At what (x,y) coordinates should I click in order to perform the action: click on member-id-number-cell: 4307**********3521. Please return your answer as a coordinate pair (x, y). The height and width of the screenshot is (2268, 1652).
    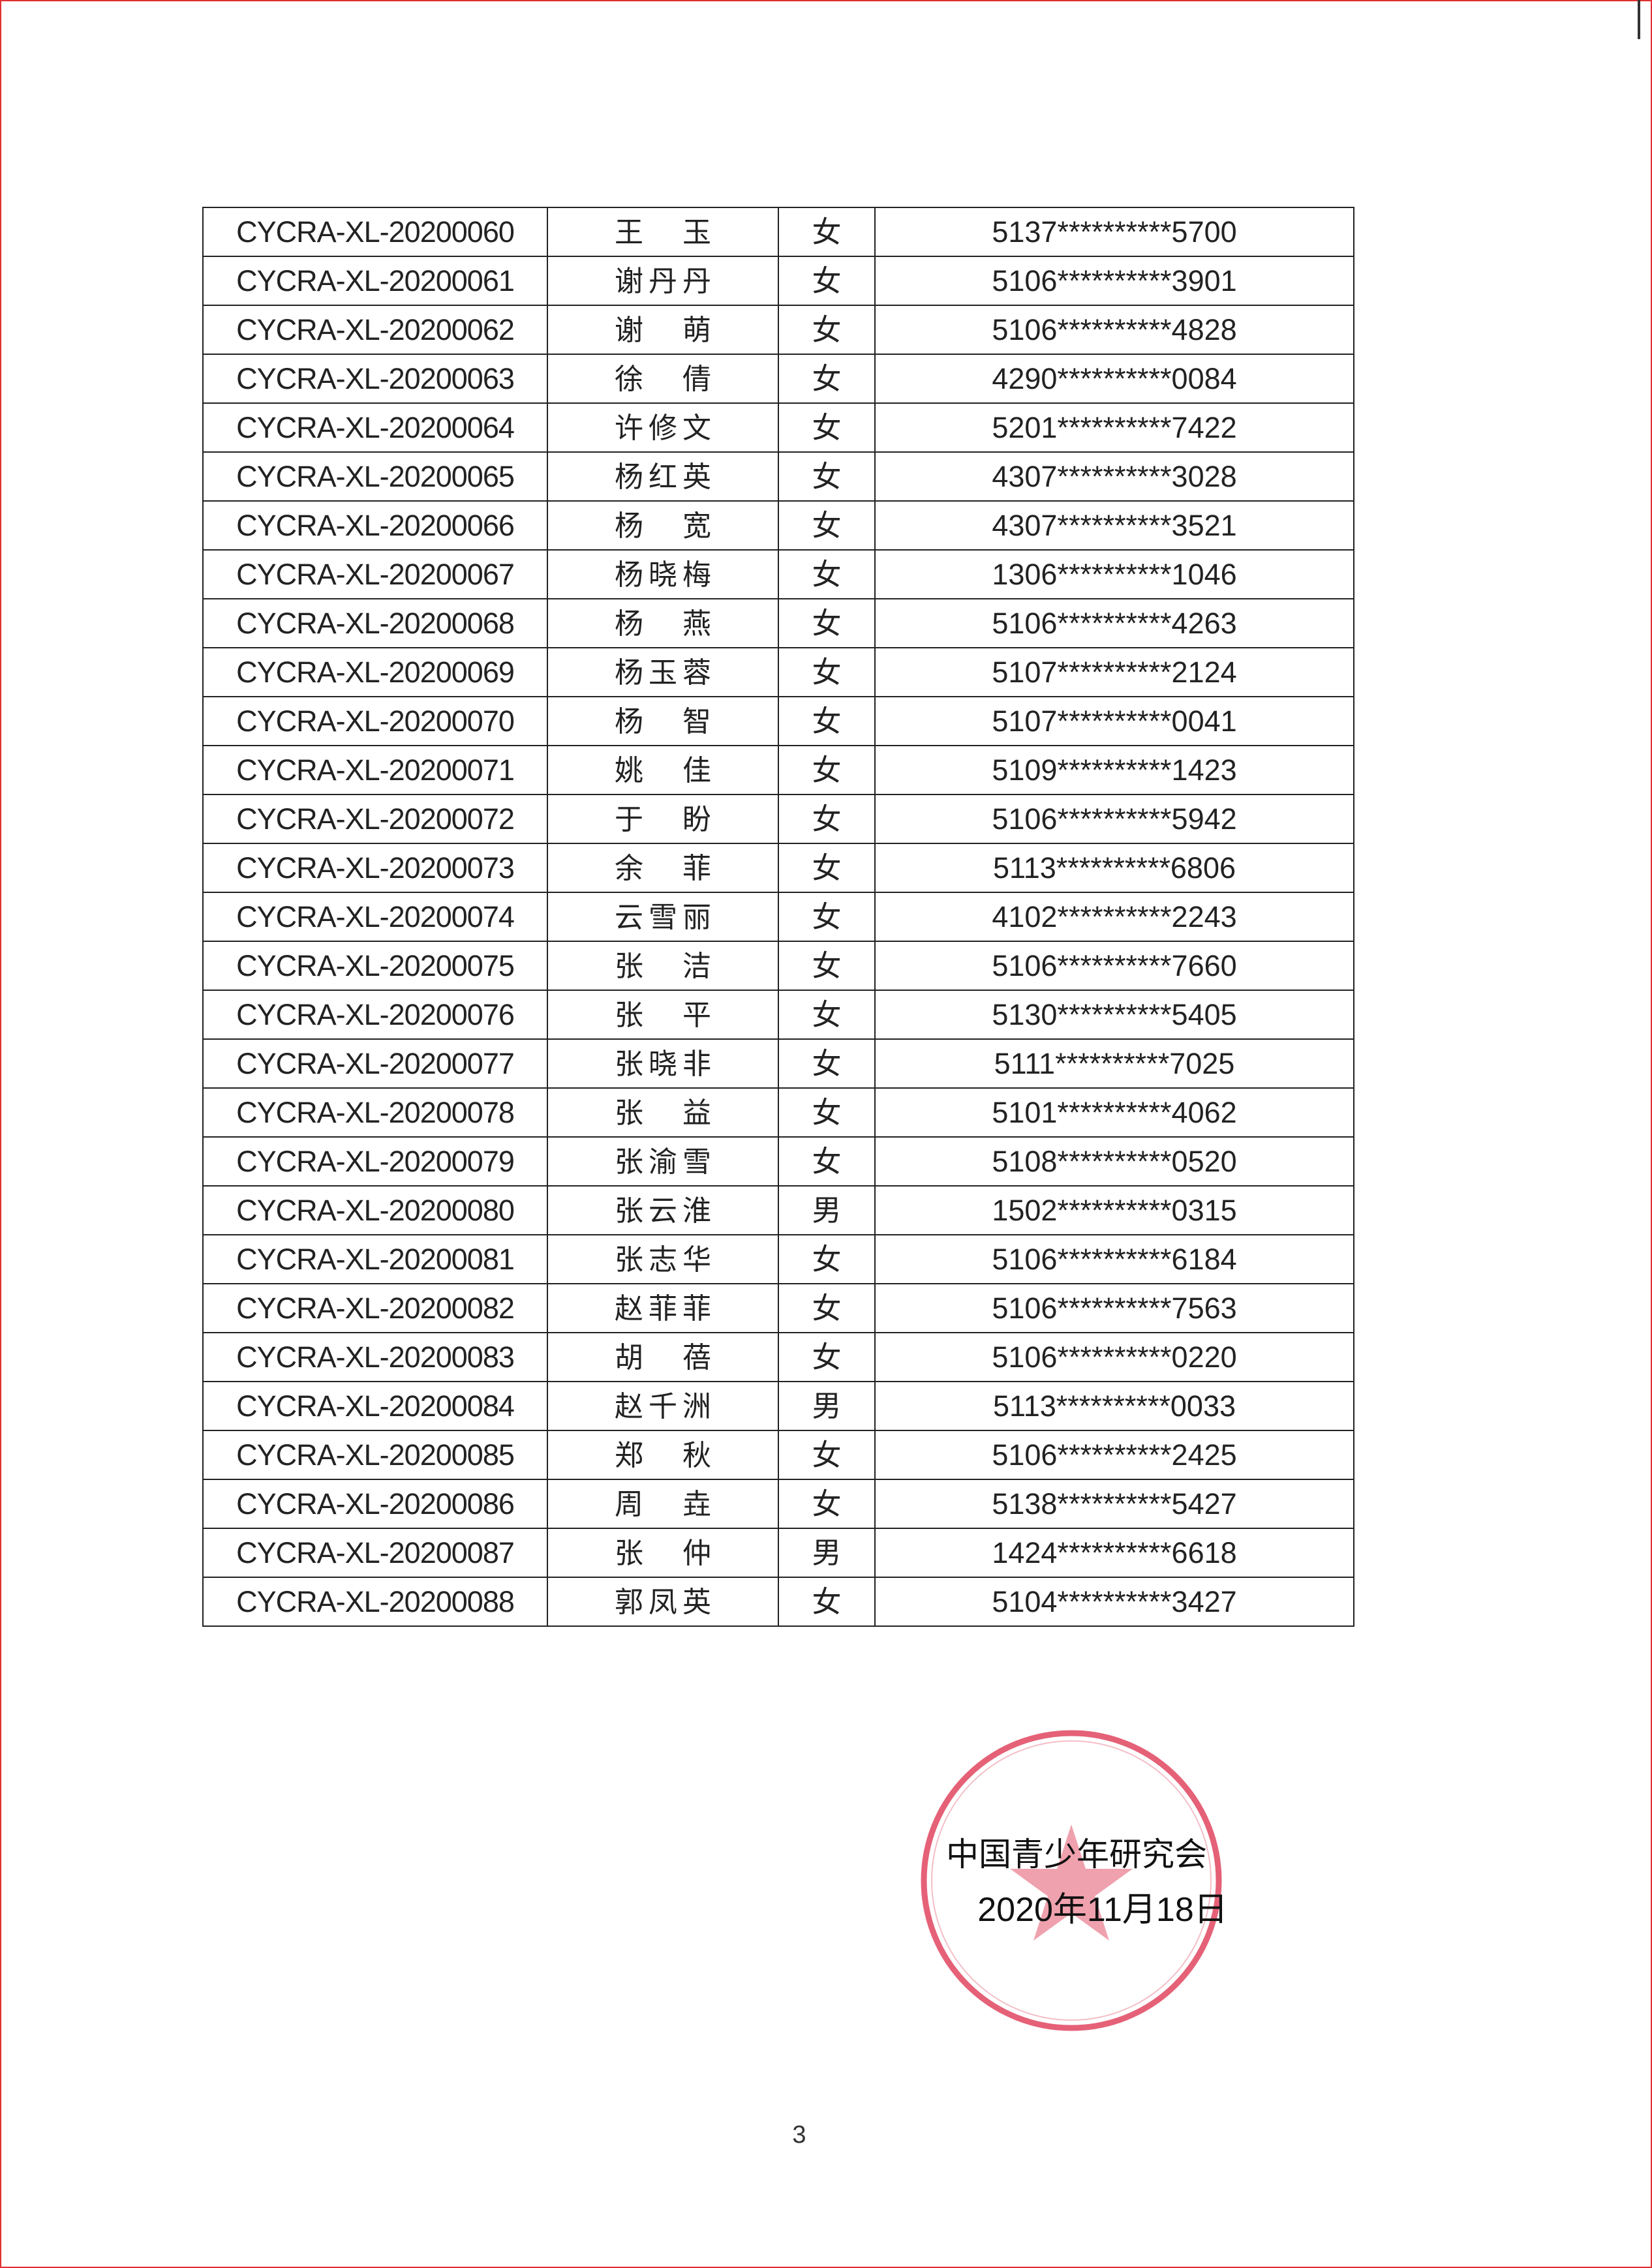
    Looking at the image, I should click on (1114, 525).